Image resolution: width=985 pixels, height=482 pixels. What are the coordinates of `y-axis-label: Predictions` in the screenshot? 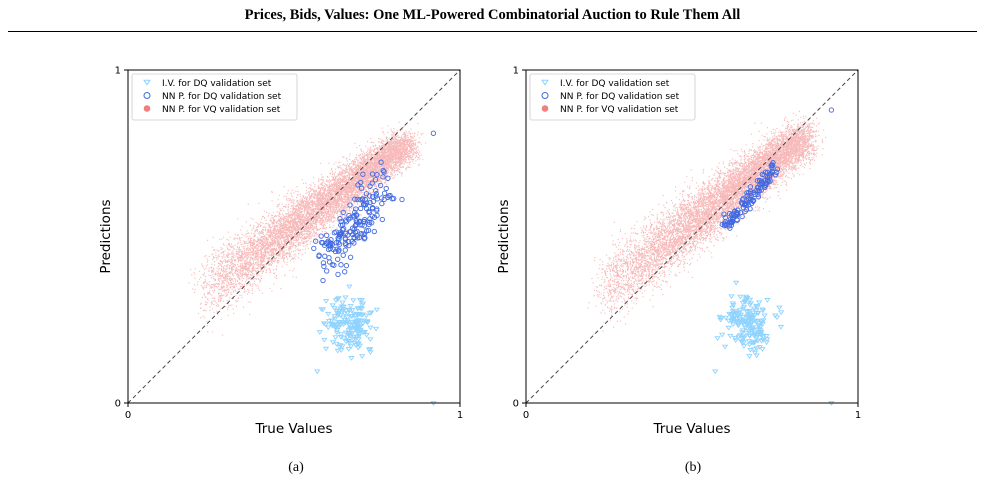 It's located at (106, 236).